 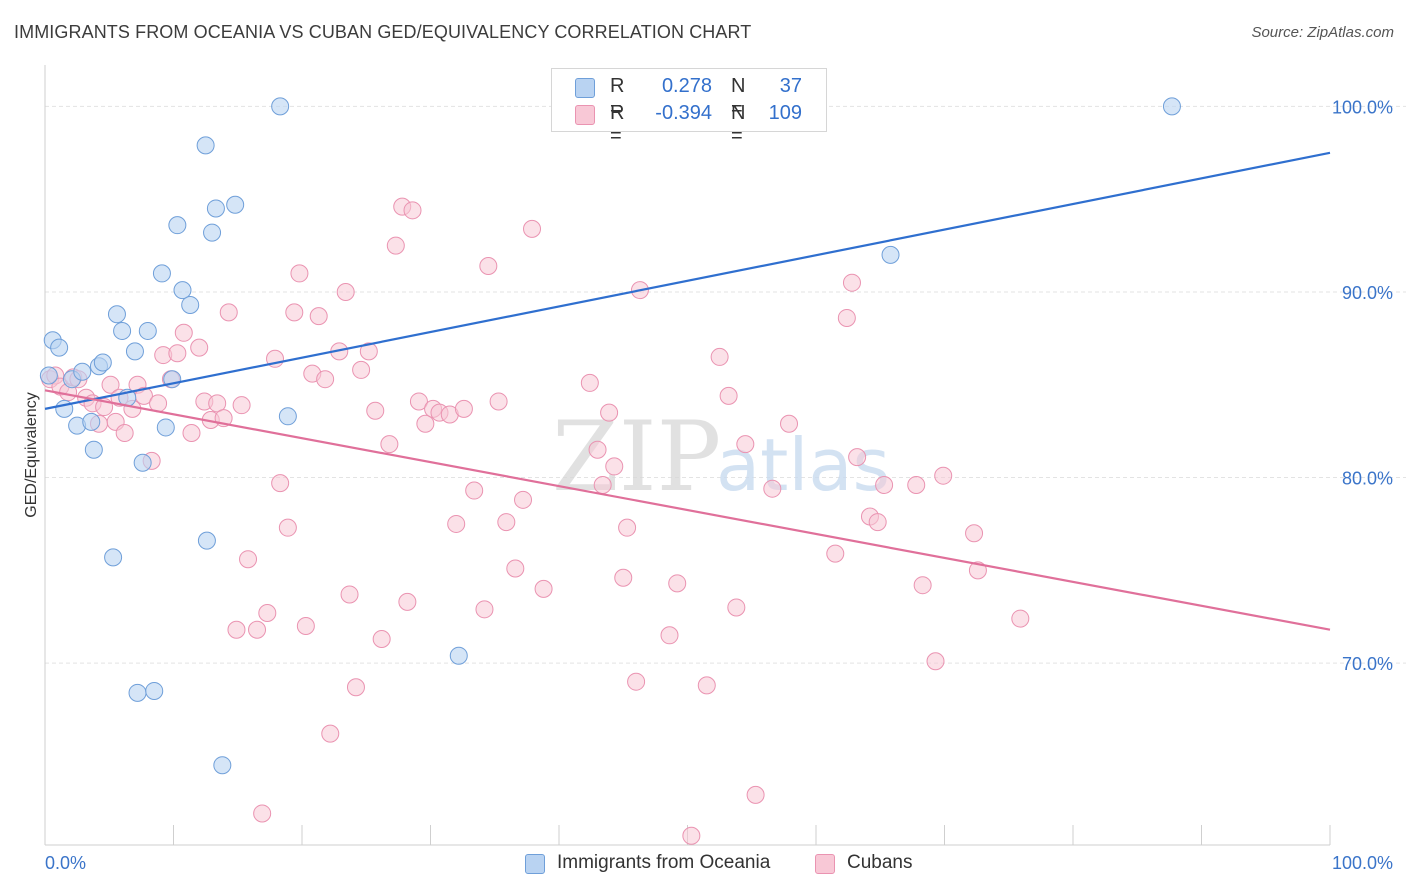 I want to click on y-tick-label: 100.0%, so click(x=1362, y=107).